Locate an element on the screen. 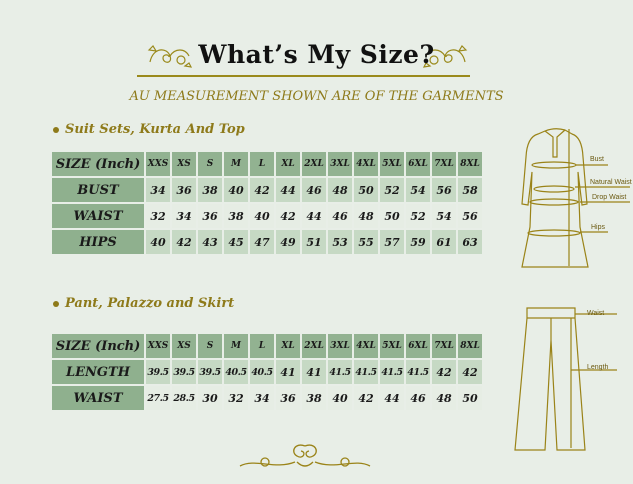 The image size is (633, 484). diagram-label: Hips is located at coordinates (598, 227).